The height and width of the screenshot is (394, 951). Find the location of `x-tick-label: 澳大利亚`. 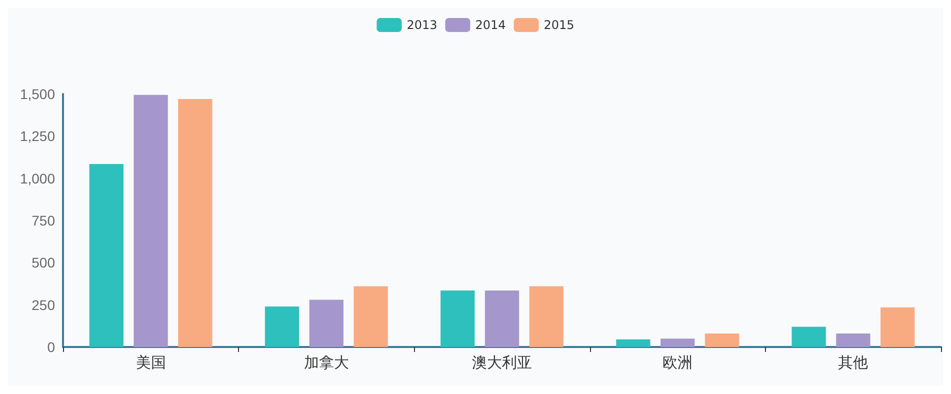

x-tick-label: 澳大利亚 is located at coordinates (502, 363).